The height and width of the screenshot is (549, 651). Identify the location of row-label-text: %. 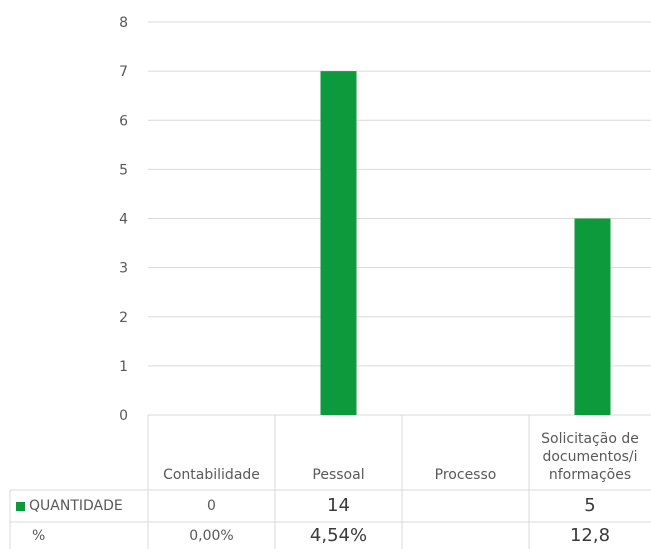
(39, 535).